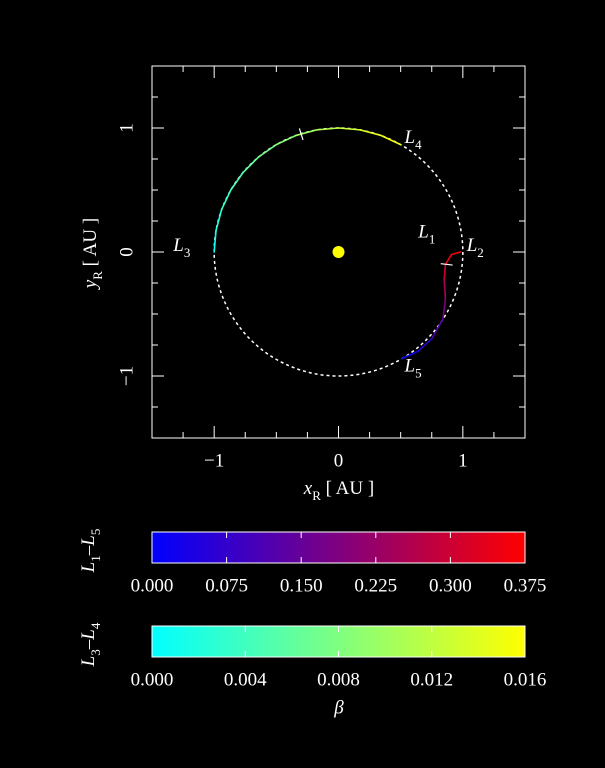 This screenshot has width=605, height=768. I want to click on y-axis-label: yR [ AU ], so click(92, 254).